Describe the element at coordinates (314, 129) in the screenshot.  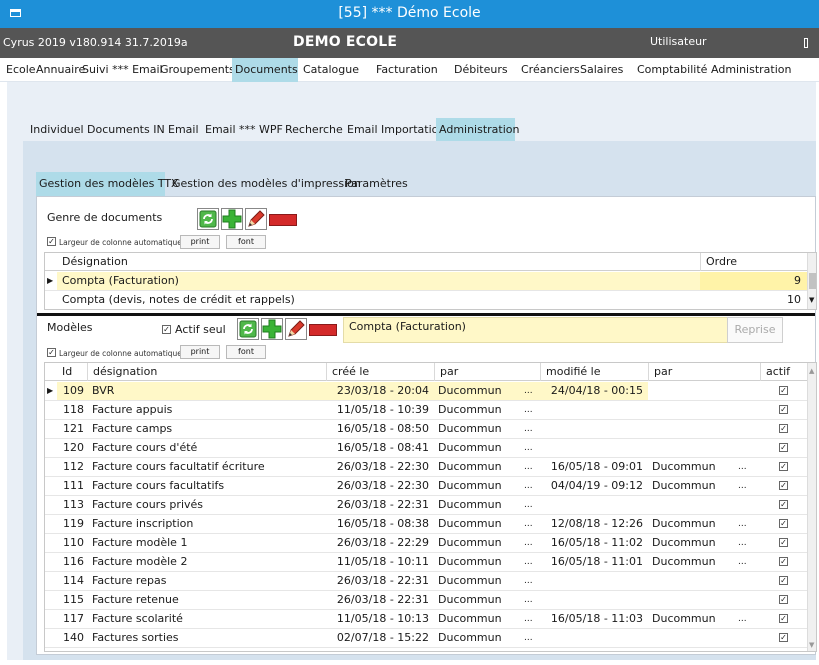
I see `tab-recherche: Recherche` at that location.